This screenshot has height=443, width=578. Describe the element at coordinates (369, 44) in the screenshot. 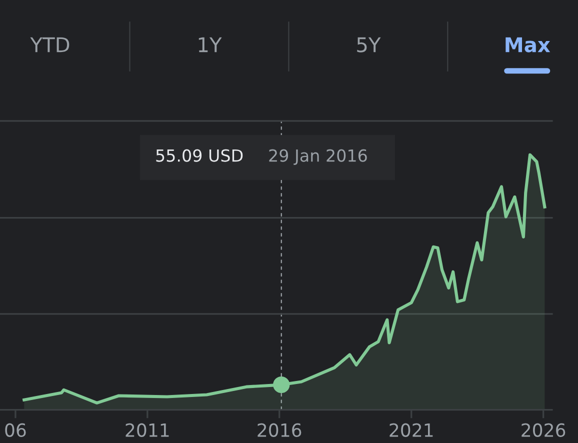

I see `text: 5Y` at that location.